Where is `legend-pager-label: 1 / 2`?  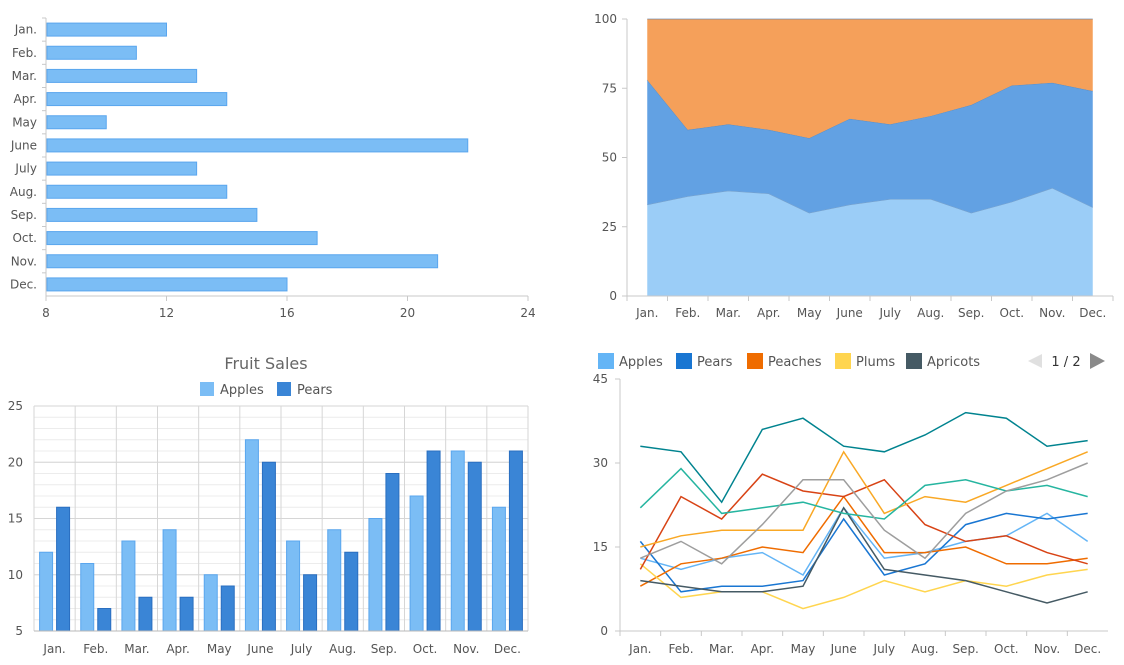
legend-pager-label: 1 / 2 is located at coordinates (1065, 362).